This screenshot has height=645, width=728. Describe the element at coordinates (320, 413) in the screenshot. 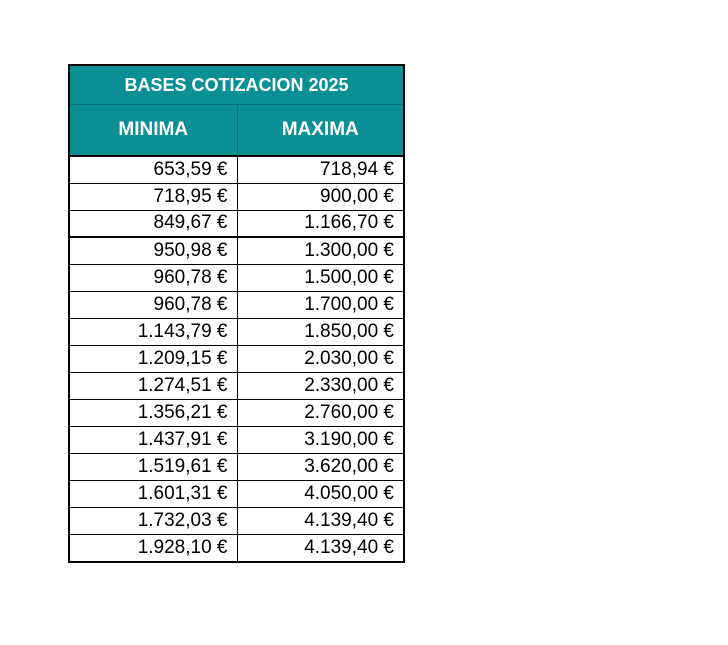

I see `cell-maxima: 2.760,00 €` at that location.